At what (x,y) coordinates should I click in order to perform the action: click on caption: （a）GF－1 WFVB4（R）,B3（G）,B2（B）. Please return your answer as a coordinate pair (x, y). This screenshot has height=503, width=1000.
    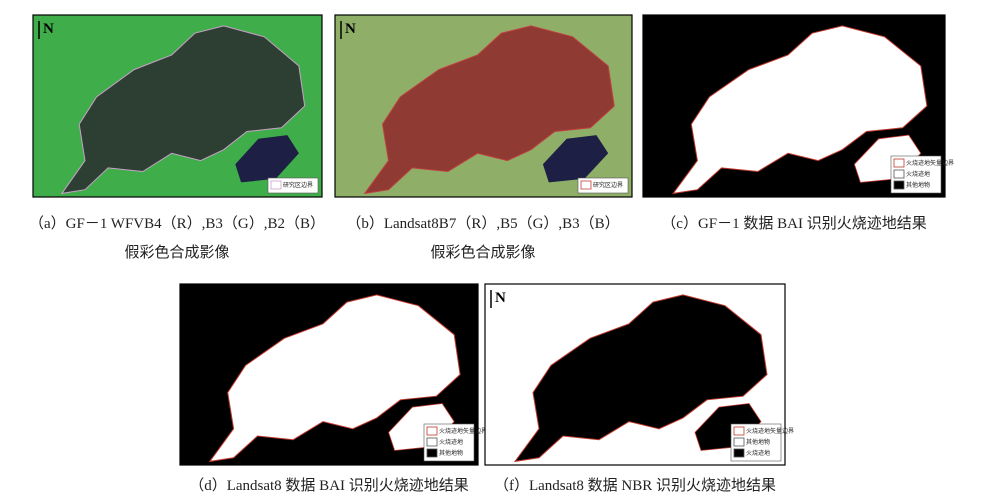
    Looking at the image, I should click on (177, 223).